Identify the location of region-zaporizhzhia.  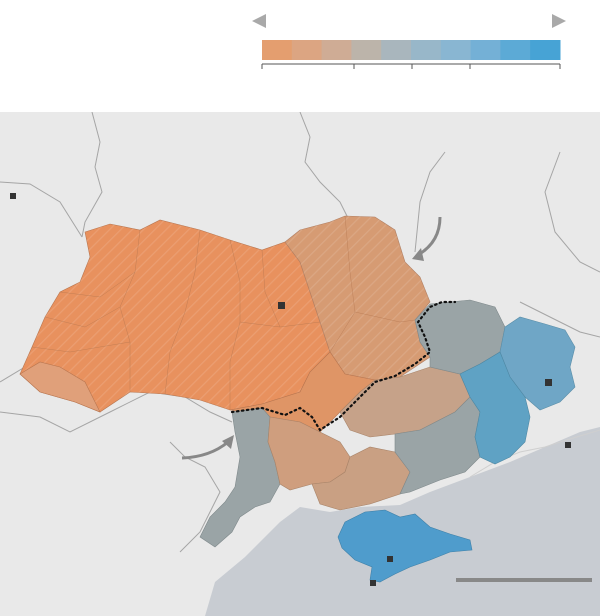
(437, 445).